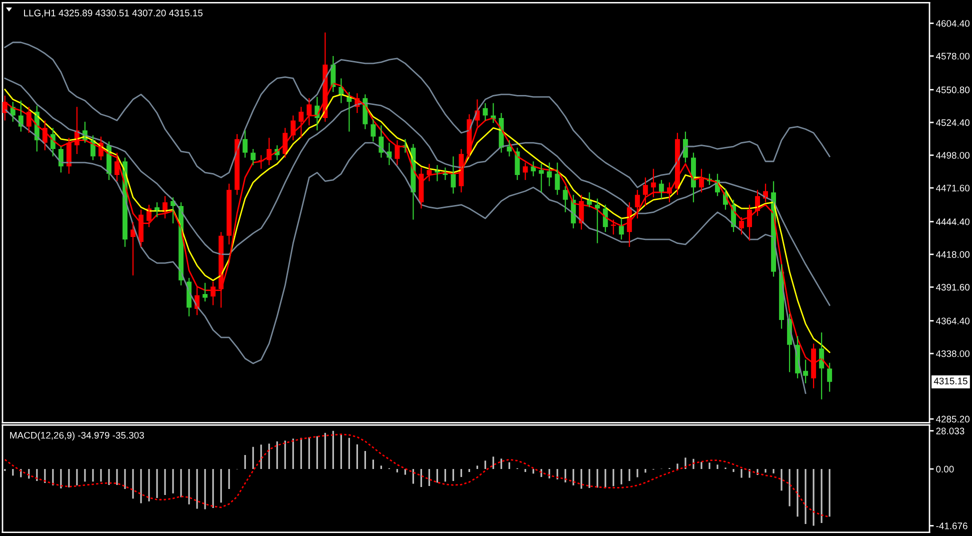  I want to click on y-tick-label: 4524.40, so click(953, 122).